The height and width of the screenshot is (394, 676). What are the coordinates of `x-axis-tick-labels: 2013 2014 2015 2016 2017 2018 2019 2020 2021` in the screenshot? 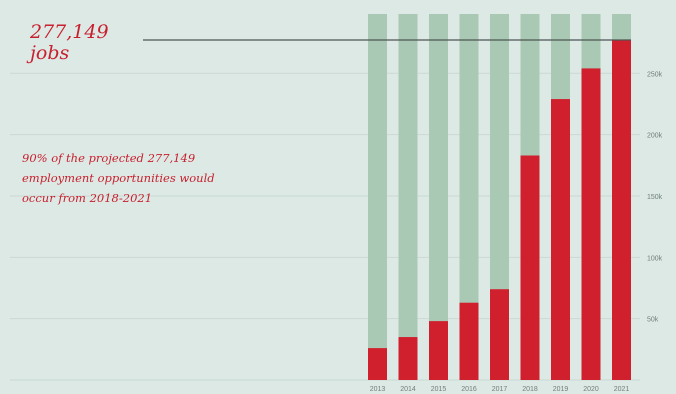 It's located at (500, 389).